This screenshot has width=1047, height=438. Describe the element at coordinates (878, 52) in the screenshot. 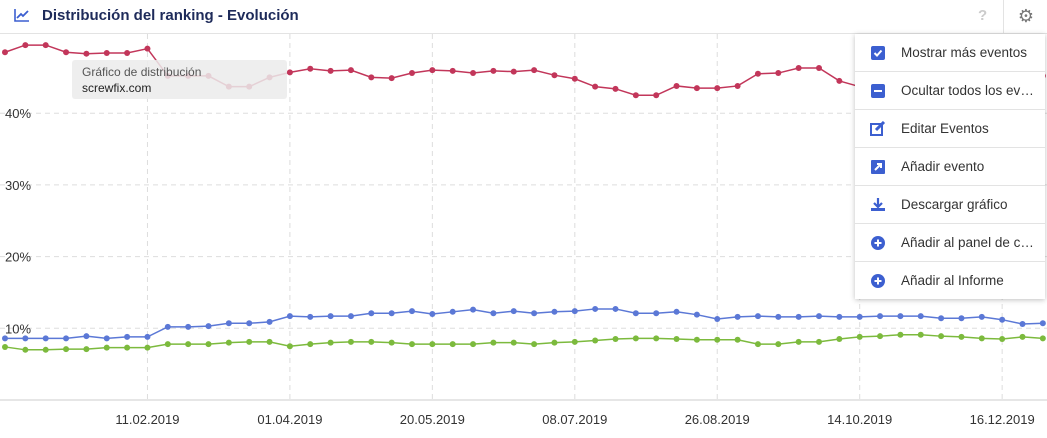

I see `checkbox-icon` at that location.